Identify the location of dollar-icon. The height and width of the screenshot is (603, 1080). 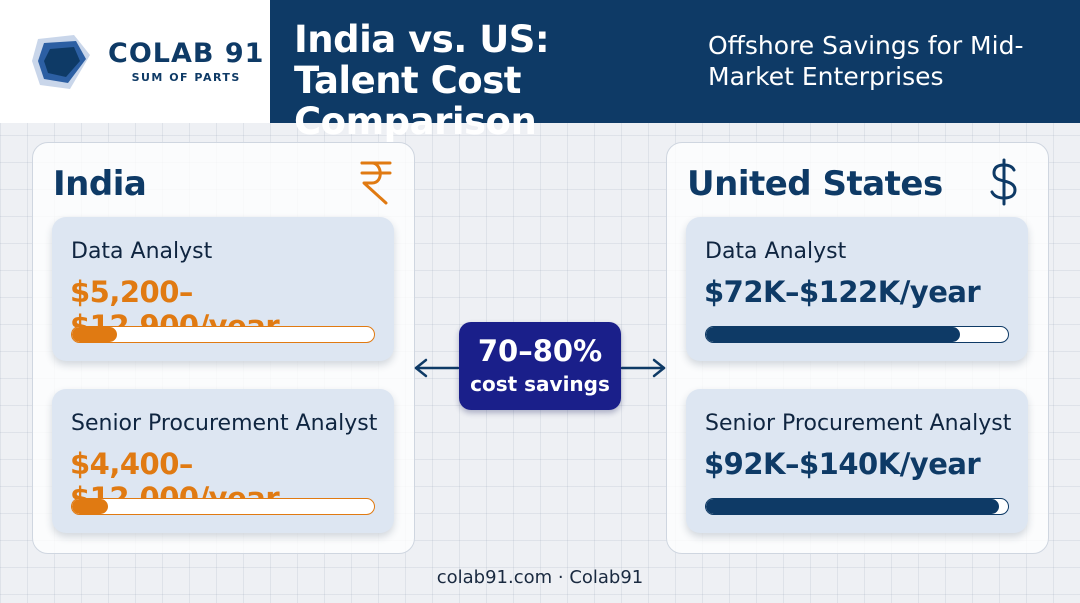
(1006, 182).